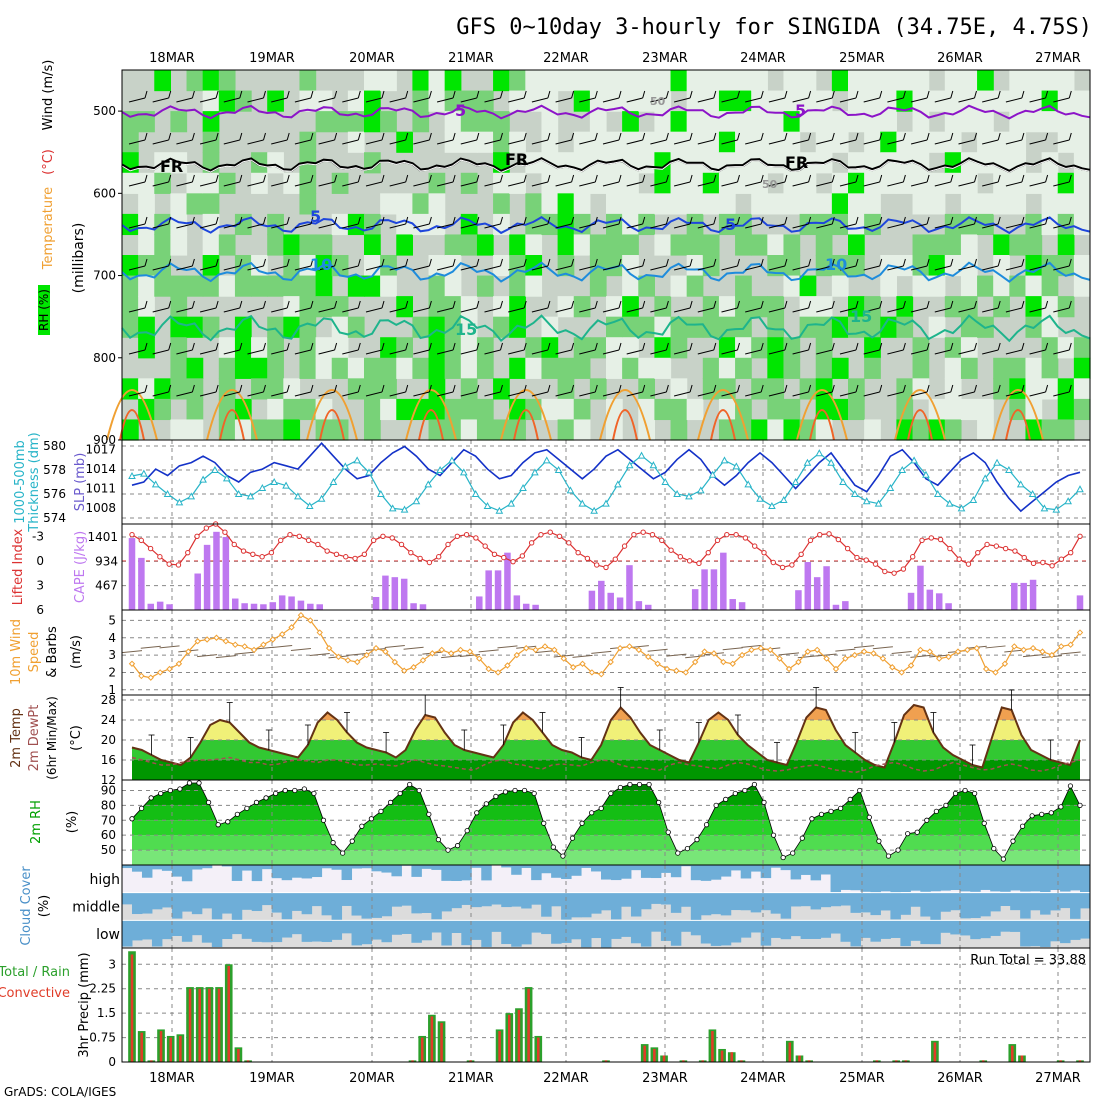  I want to click on wind-speed-tick: 1, so click(112, 690).